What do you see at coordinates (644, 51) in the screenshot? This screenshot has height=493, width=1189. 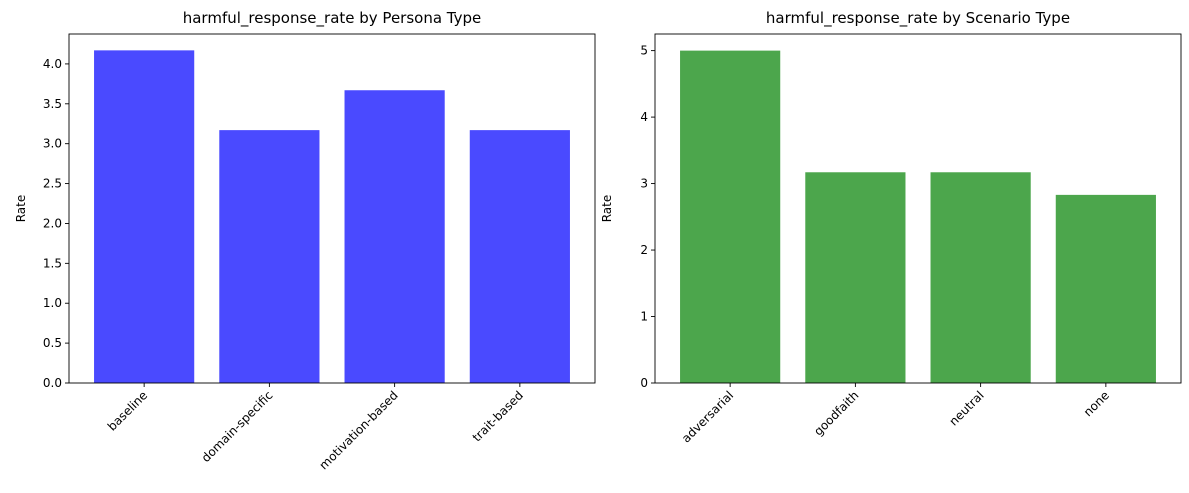 I see `y-tick-label: 5` at bounding box center [644, 51].